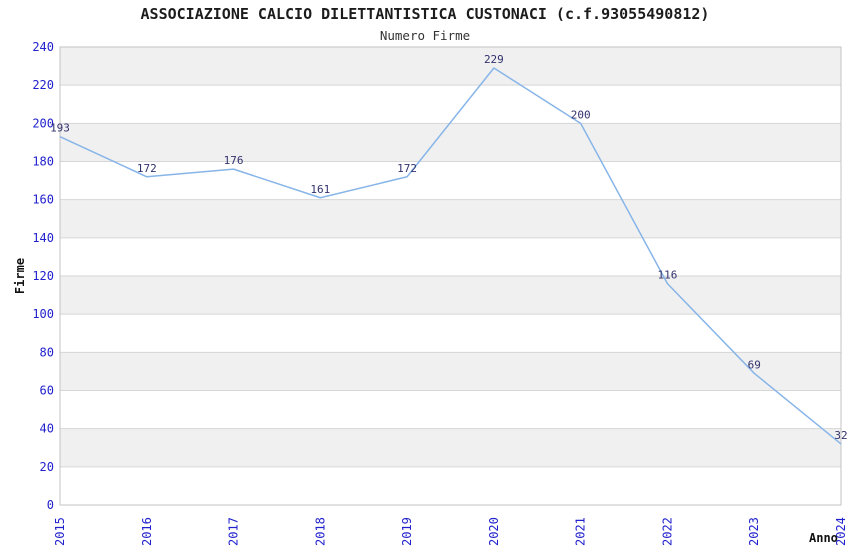  Describe the element at coordinates (60, 128) in the screenshot. I see `data-label: 193` at that location.